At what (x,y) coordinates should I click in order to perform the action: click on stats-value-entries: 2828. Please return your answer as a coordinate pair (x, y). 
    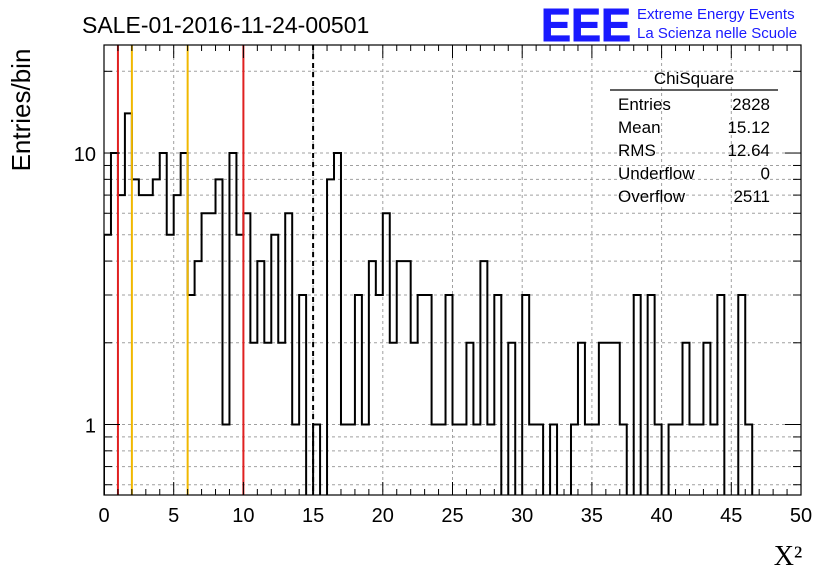
    Looking at the image, I should click on (751, 104).